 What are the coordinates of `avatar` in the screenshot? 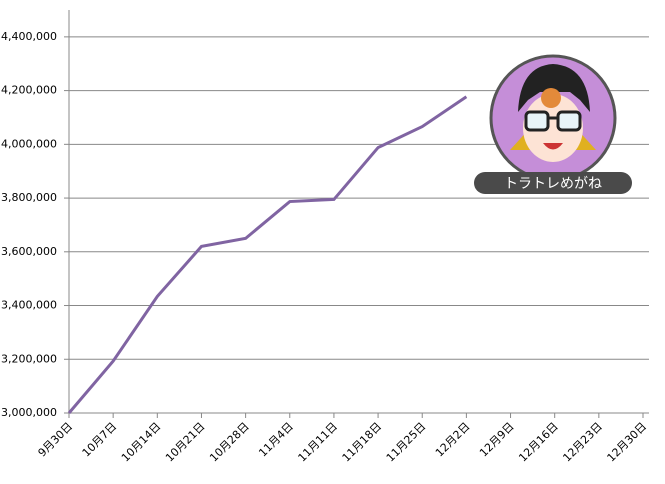 It's located at (553, 124).